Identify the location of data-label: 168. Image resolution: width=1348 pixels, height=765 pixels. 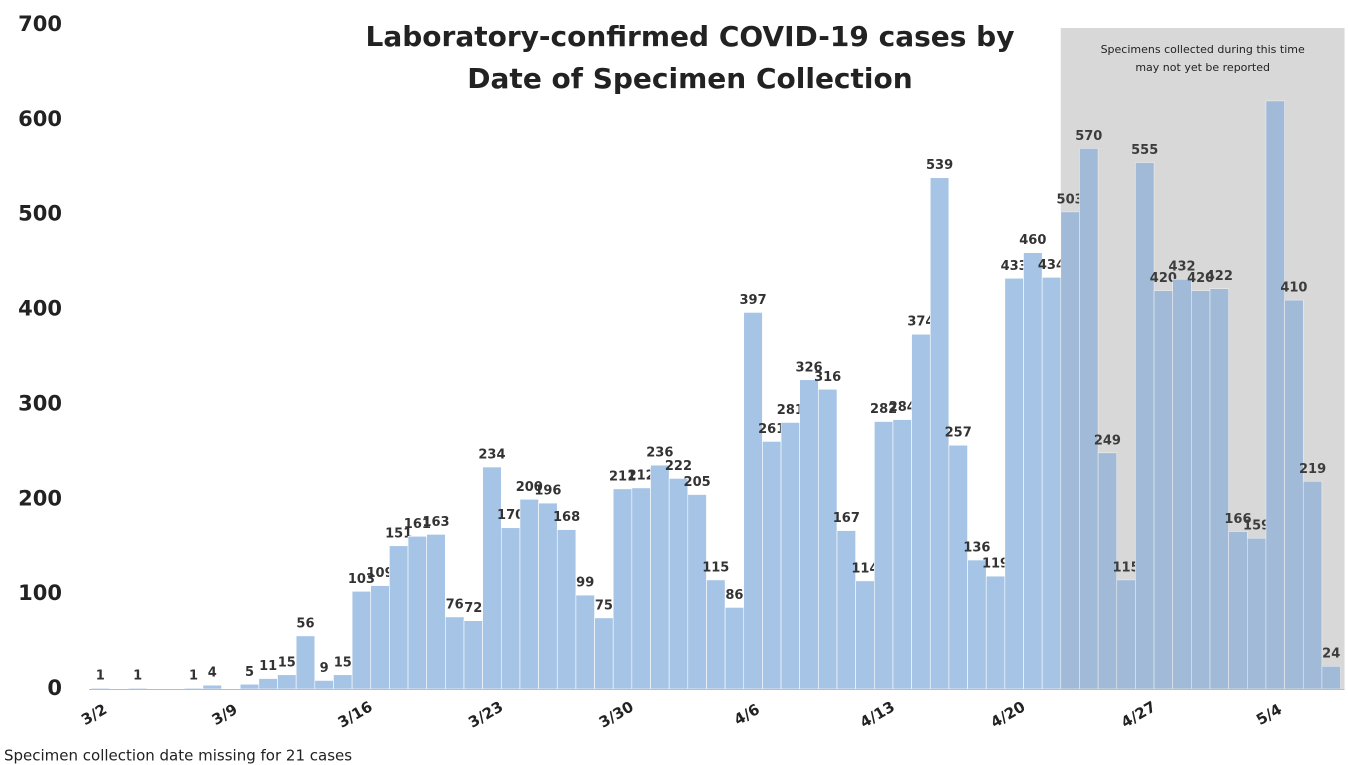
(566, 517).